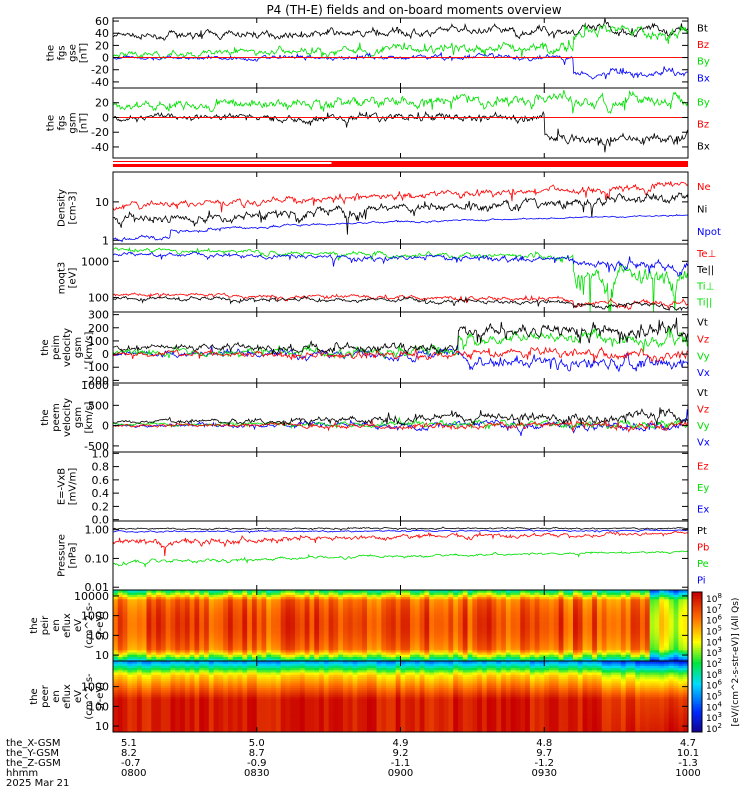  I want to click on legend-ti⊥: Ti⊥, so click(705, 286).